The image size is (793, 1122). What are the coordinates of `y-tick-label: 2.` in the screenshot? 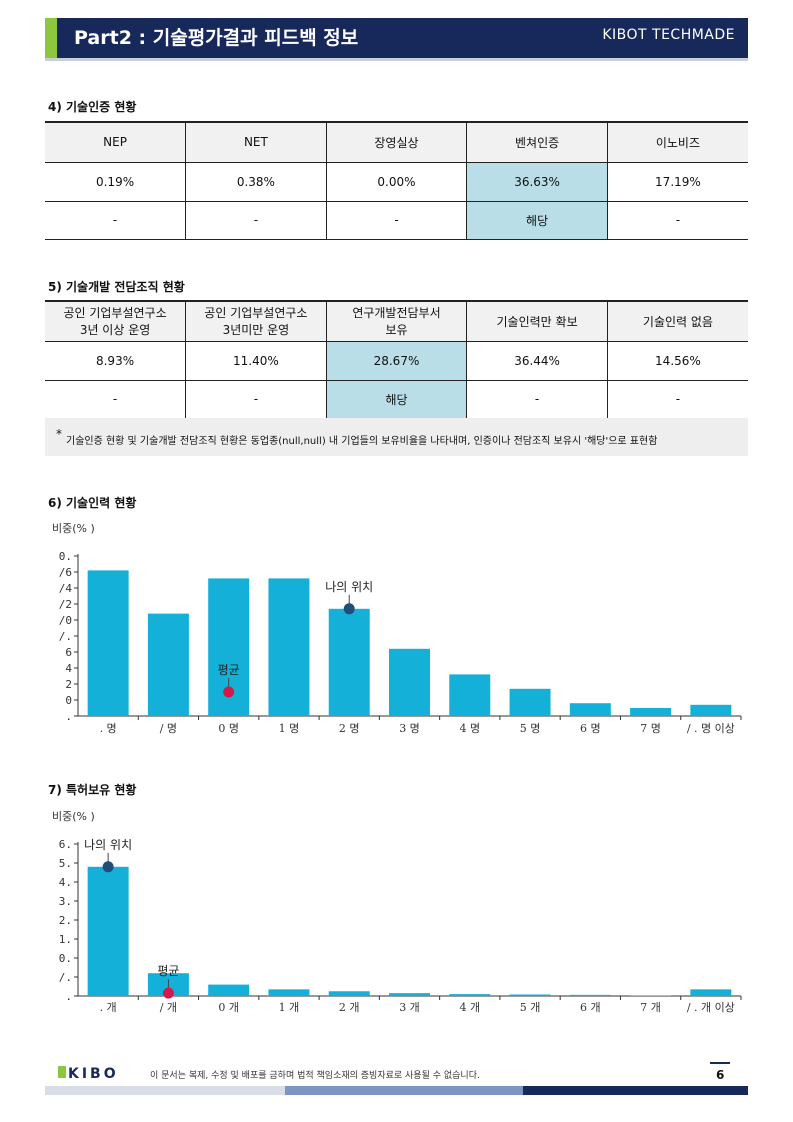 It's located at (65, 920).